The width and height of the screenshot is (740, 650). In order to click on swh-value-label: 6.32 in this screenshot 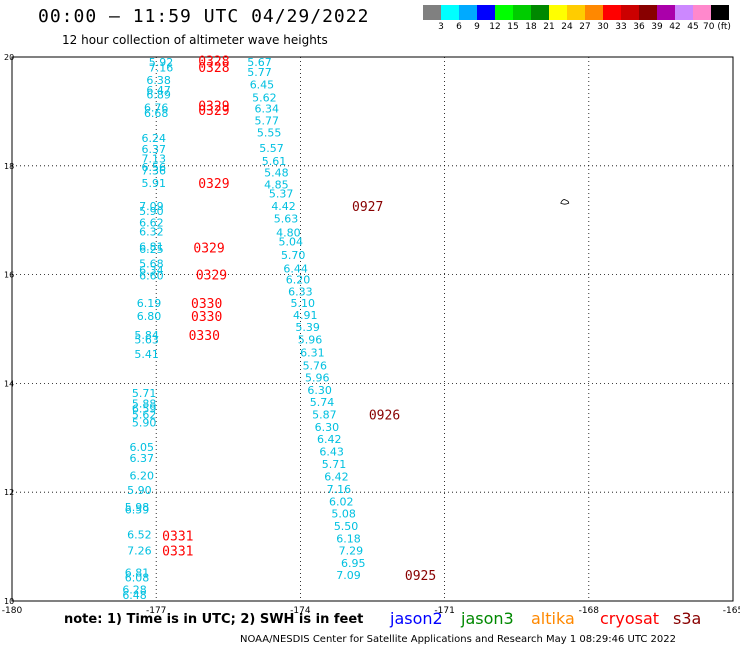, I will do `click(151, 232)`.